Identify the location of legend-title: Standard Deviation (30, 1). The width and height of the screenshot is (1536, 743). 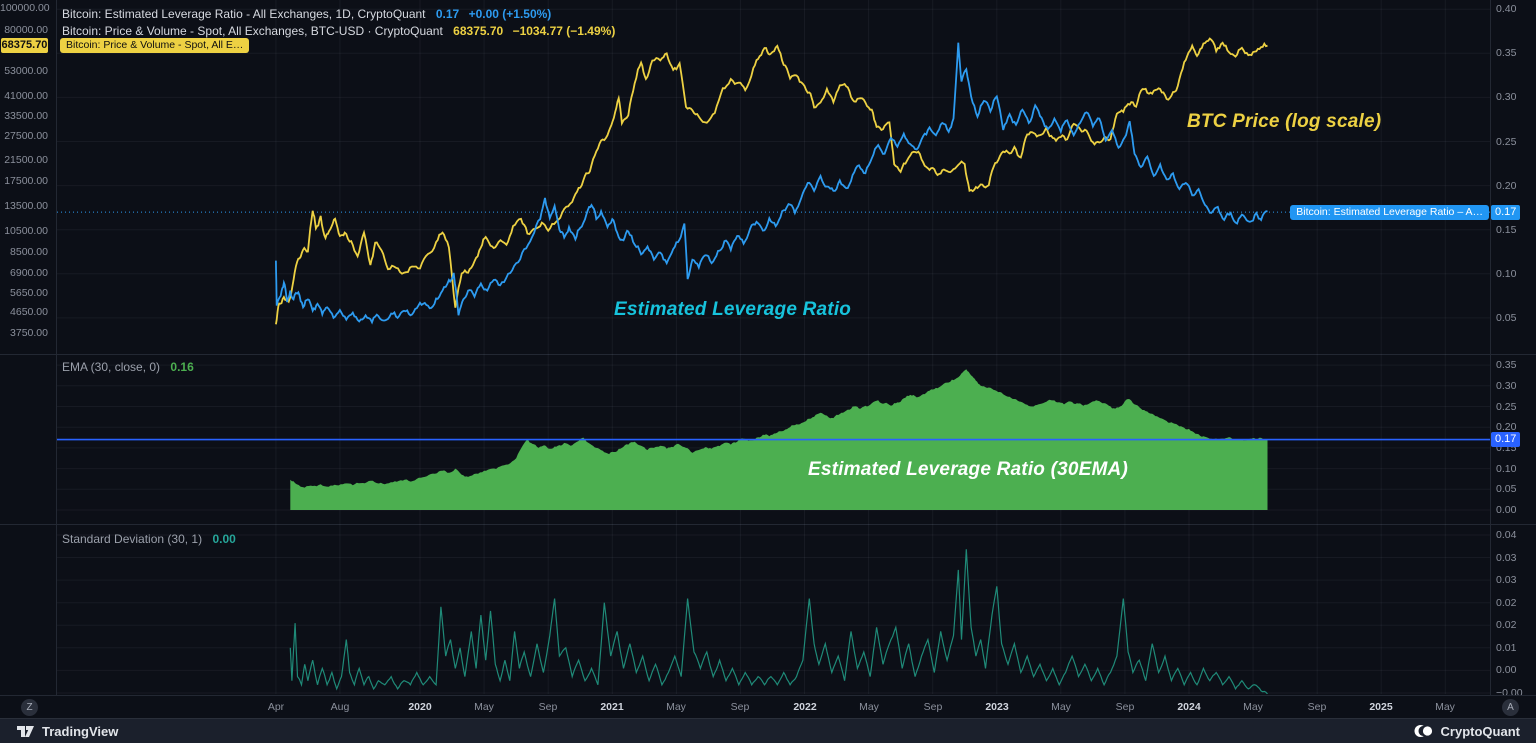
(132, 539).